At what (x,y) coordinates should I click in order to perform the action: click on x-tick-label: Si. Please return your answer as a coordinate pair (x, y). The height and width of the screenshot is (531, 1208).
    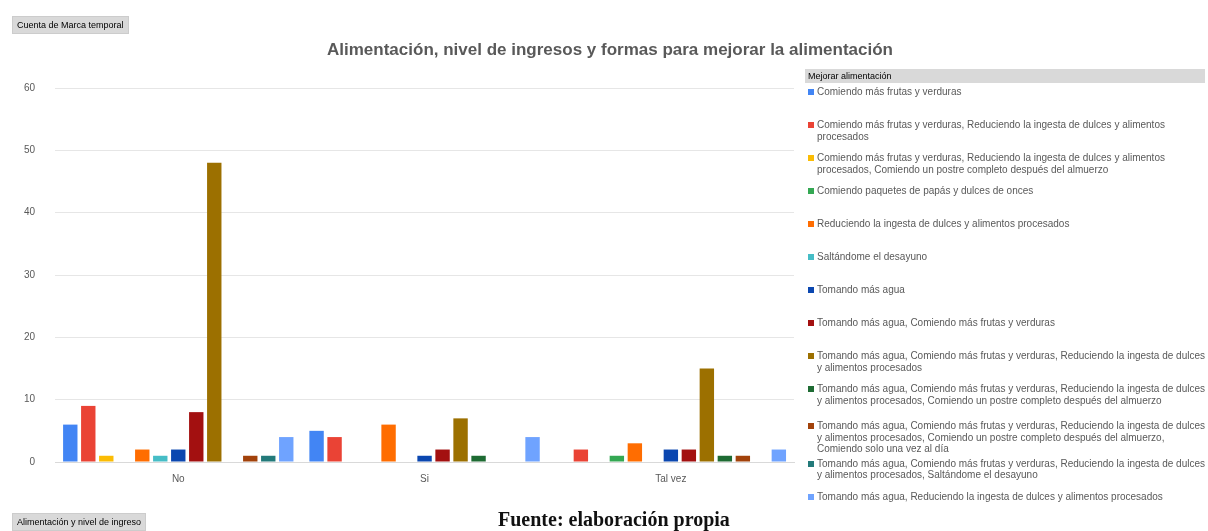
    Looking at the image, I should click on (425, 478).